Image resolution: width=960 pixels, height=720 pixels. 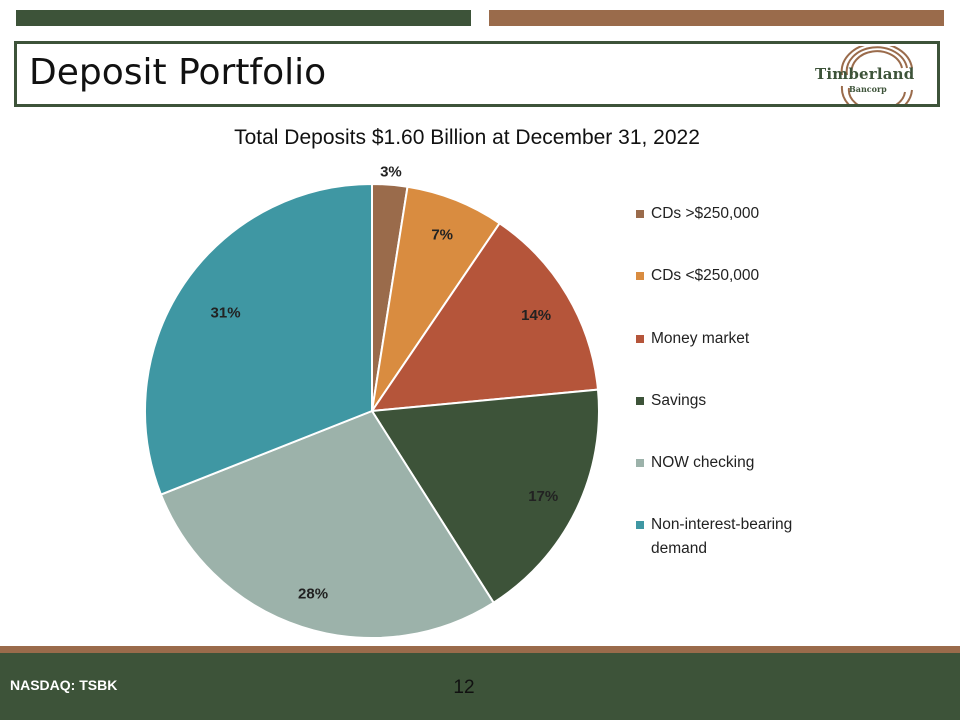 What do you see at coordinates (543, 496) in the screenshot?
I see `slice-label: 17%` at bounding box center [543, 496].